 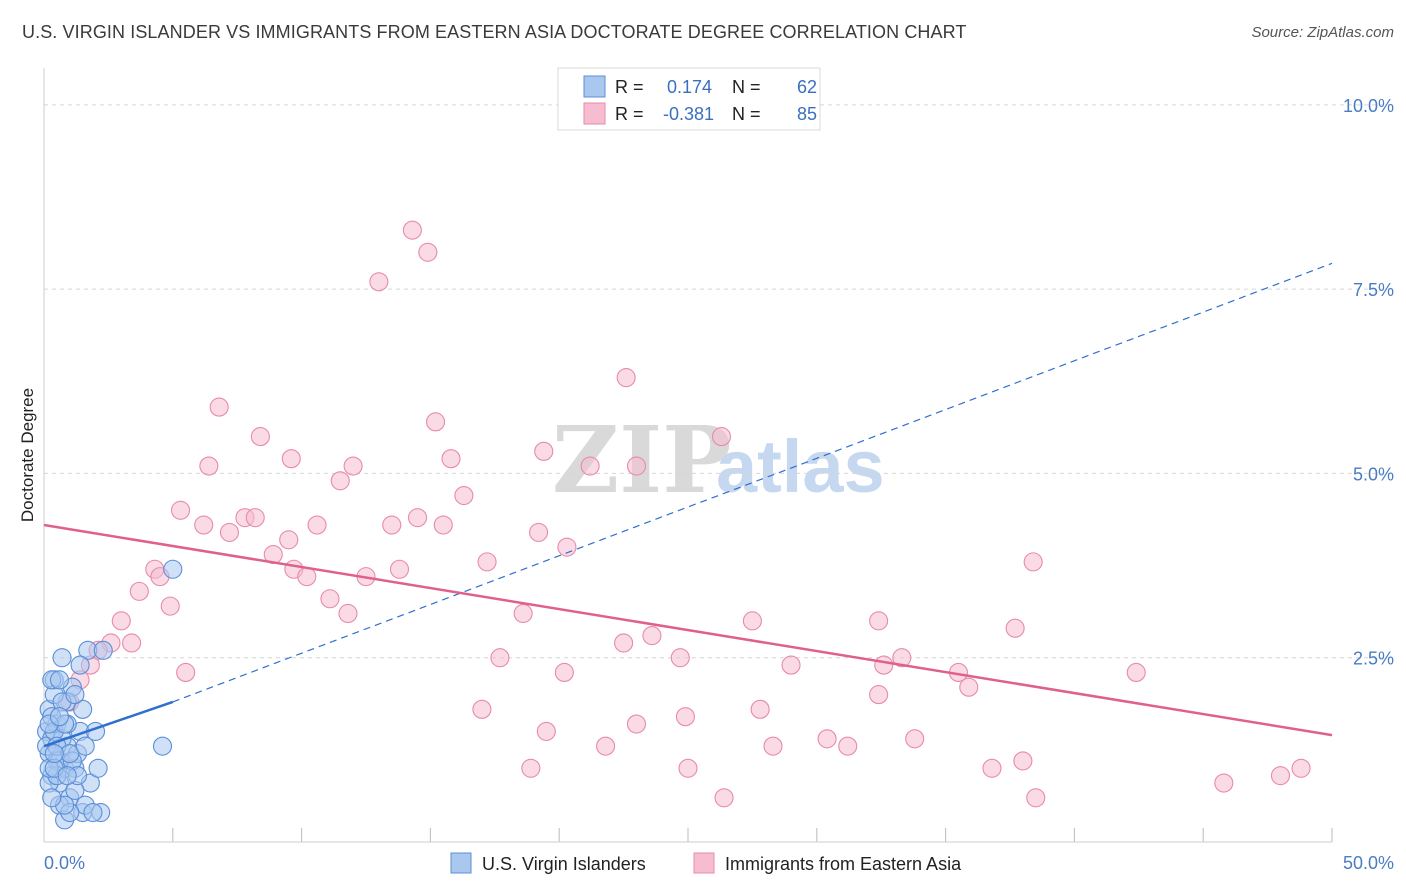 I want to click on y-axis-label: Doctorate Degree, so click(x=27, y=455).